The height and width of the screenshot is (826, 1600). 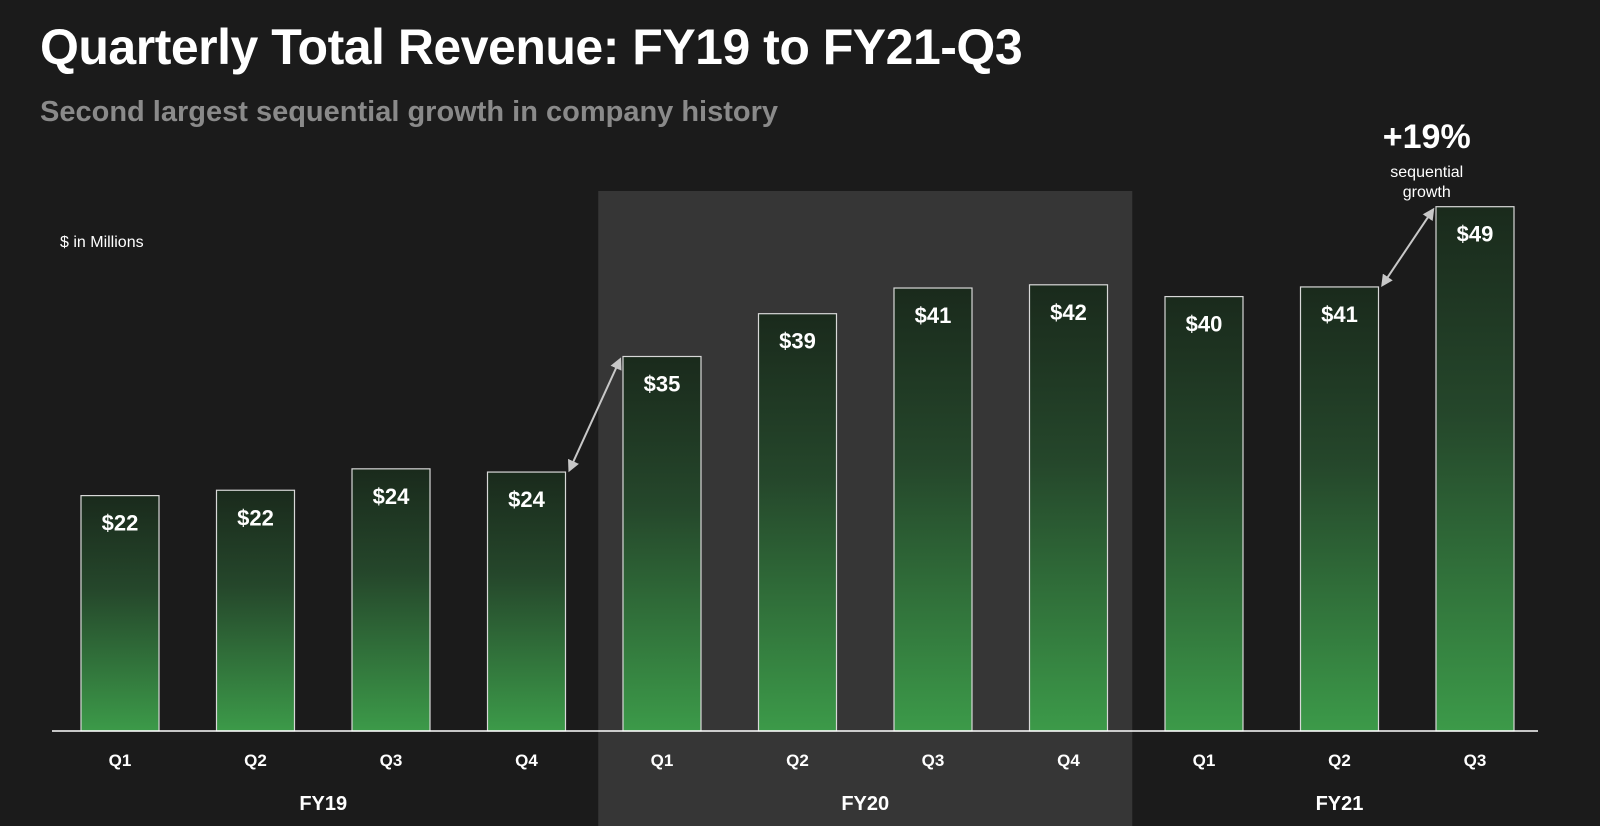 What do you see at coordinates (662, 384) in the screenshot?
I see `data-label: $35` at bounding box center [662, 384].